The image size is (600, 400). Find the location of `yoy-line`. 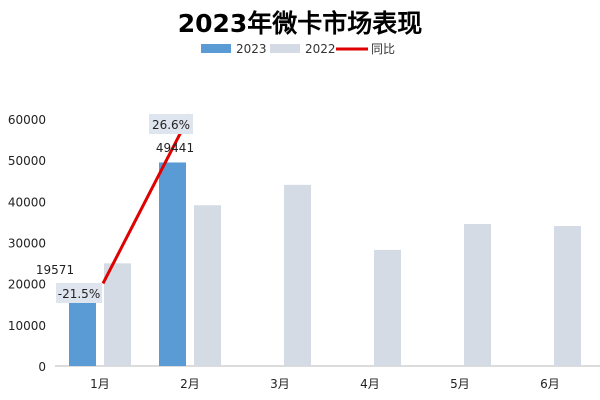

yoy-line is located at coordinates (146, 199).